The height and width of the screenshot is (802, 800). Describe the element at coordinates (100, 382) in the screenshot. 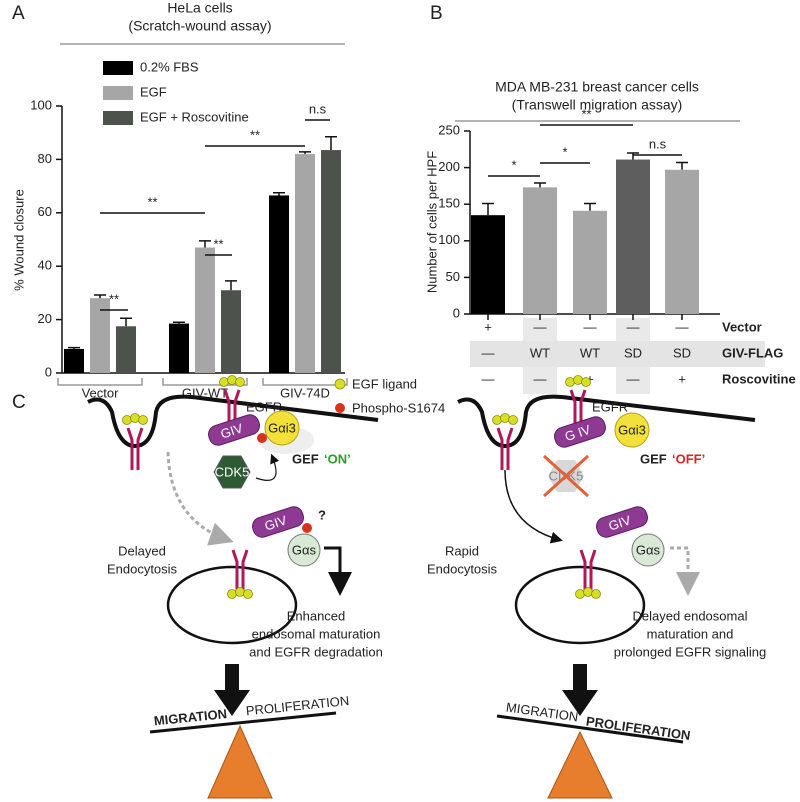

I see `category-bracket` at that location.